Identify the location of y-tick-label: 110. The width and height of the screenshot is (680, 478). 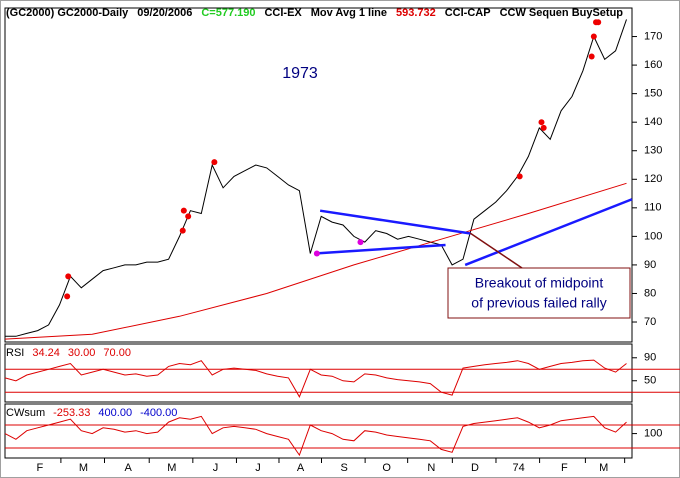
(653, 208).